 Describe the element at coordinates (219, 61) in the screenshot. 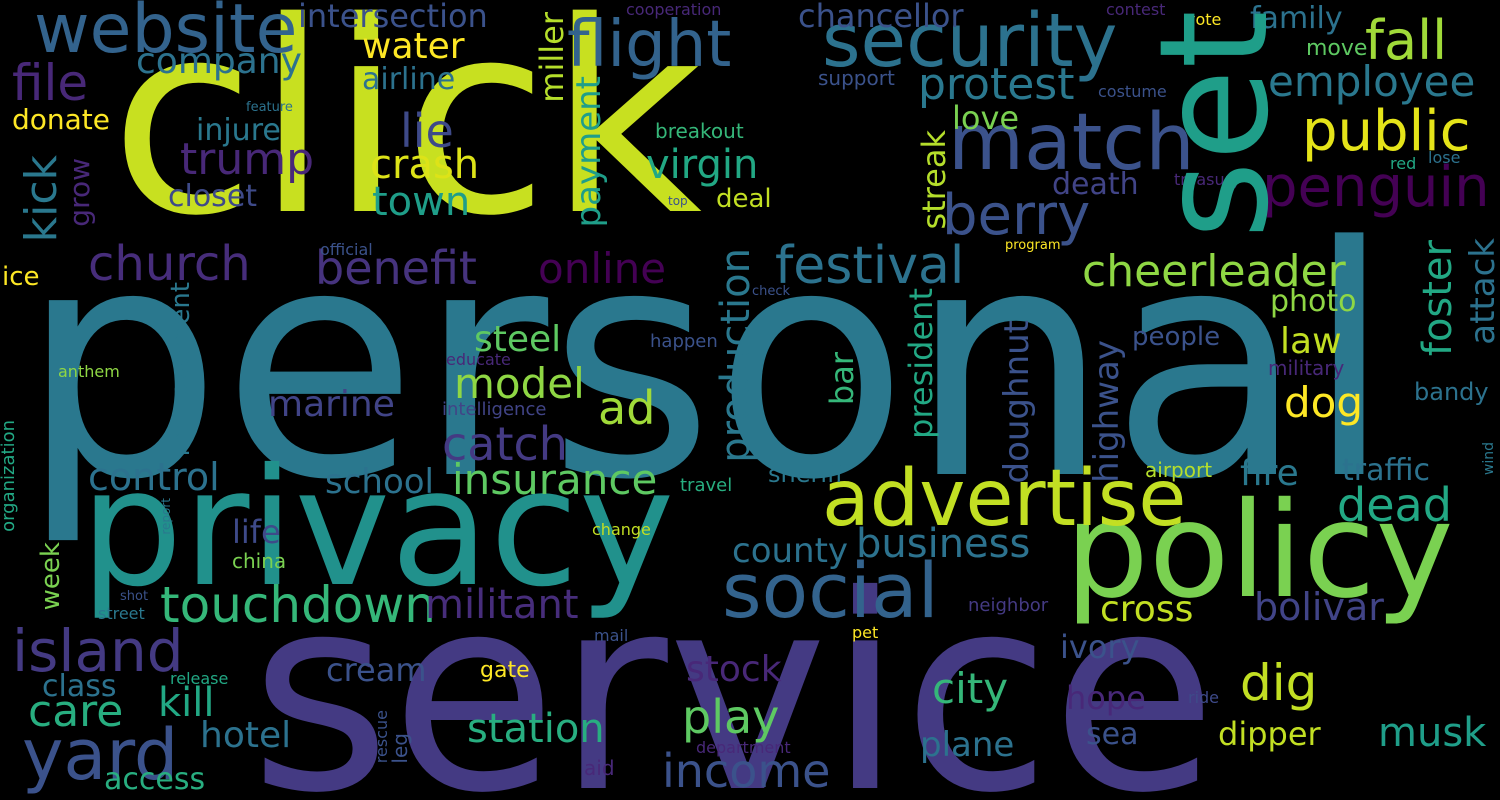

I see `word-company: company` at that location.